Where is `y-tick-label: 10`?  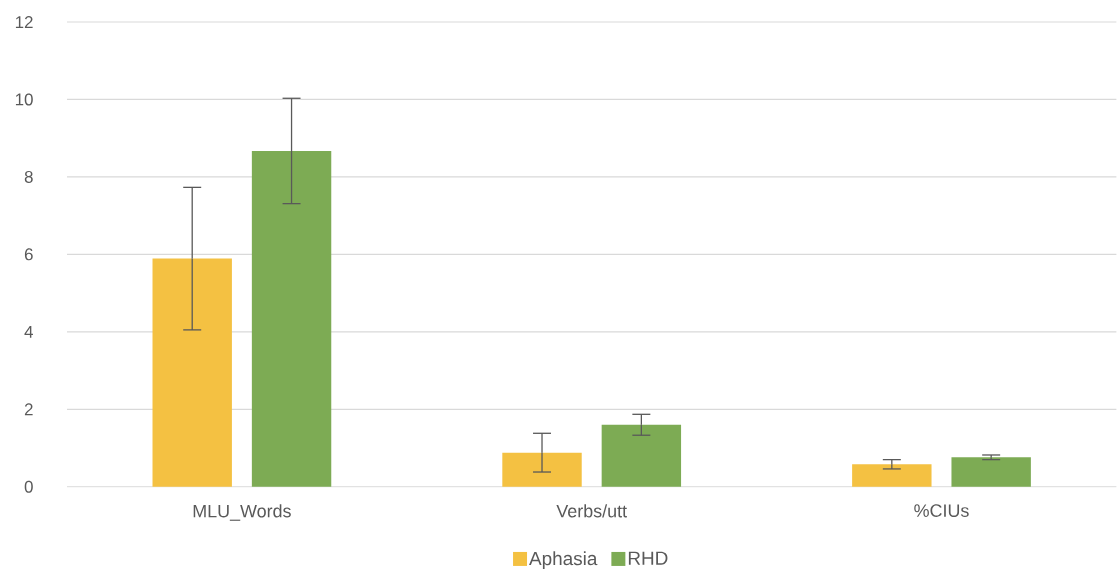 y-tick-label: 10 is located at coordinates (24, 99).